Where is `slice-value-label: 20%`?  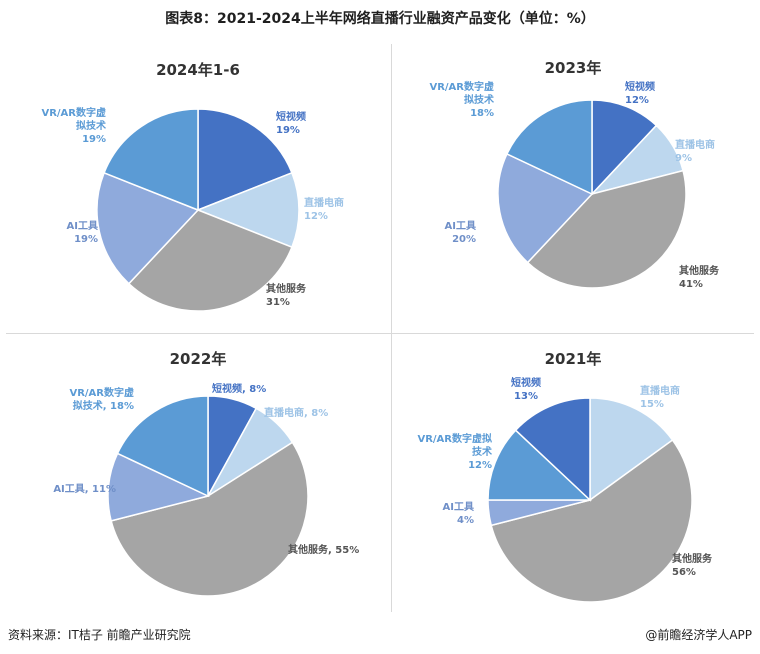 slice-value-label: 20% is located at coordinates (464, 239).